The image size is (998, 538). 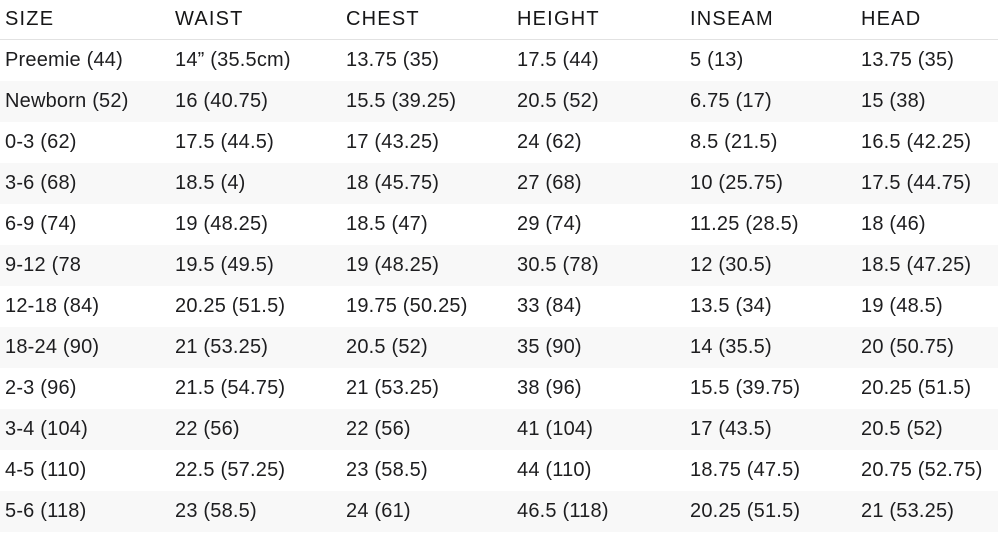 I want to click on cell-size: 2-3 (96), so click(x=41, y=388).